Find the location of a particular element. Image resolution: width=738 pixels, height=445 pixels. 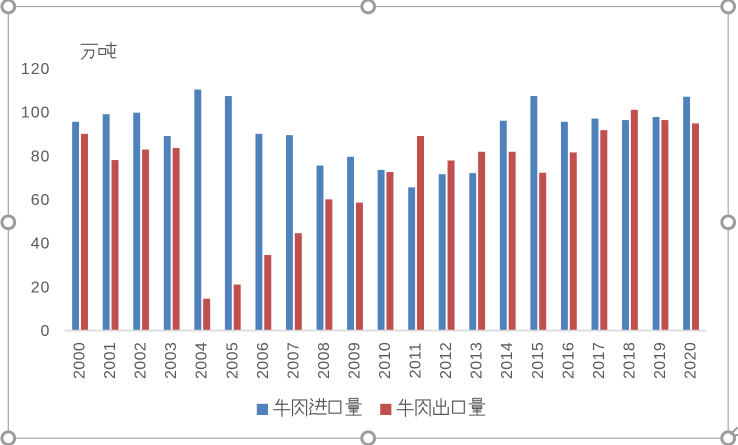

svg-text: 2014 is located at coordinates (507, 360).